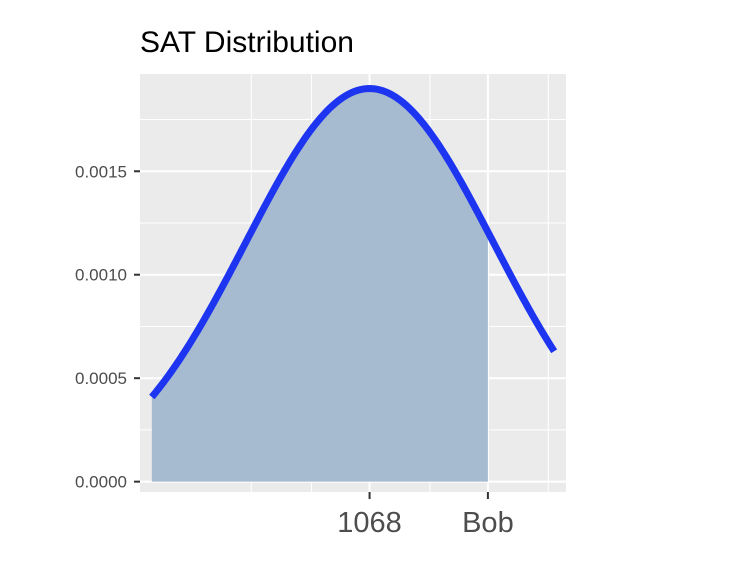 The image size is (748, 572). What do you see at coordinates (107, 327) in the screenshot?
I see `y-axis: 0.0000 0.0005 0.0010 0.0015` at bounding box center [107, 327].